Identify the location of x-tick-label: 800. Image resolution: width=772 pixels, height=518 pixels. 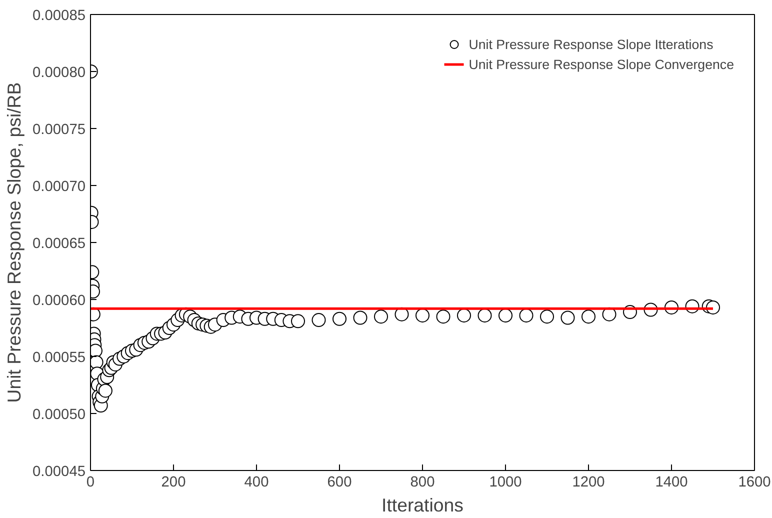
(422, 482).